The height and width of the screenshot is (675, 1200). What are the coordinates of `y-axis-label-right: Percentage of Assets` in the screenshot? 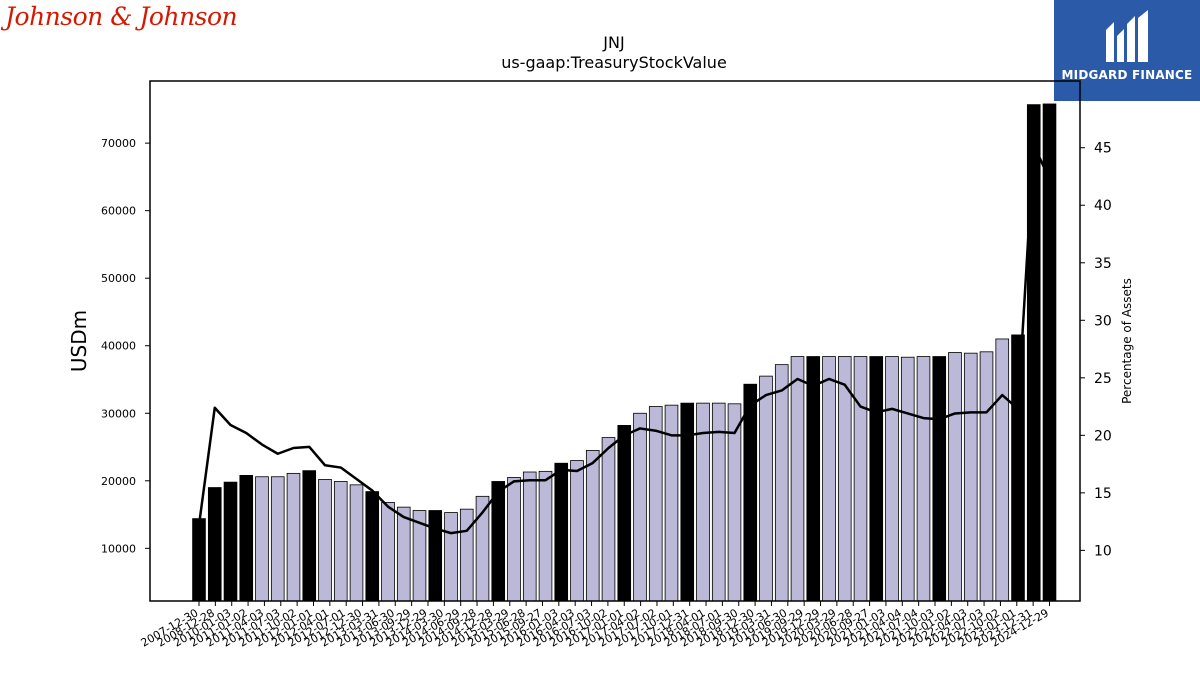 It's located at (1127, 341).